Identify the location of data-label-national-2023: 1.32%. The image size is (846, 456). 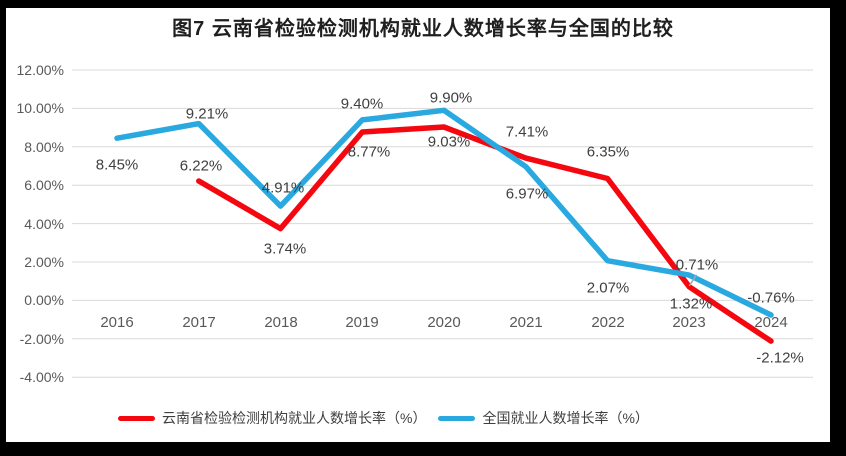
(691, 304).